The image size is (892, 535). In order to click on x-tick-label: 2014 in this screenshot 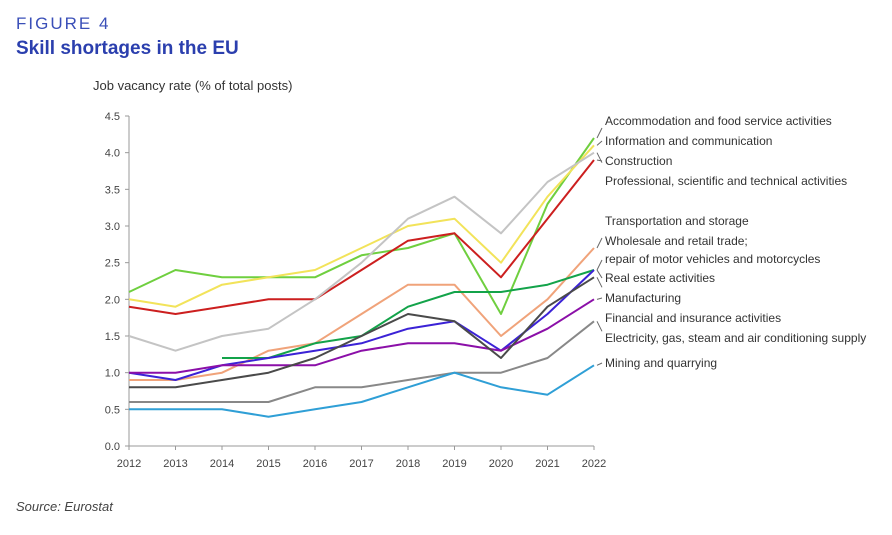, I will do `click(222, 464)`.